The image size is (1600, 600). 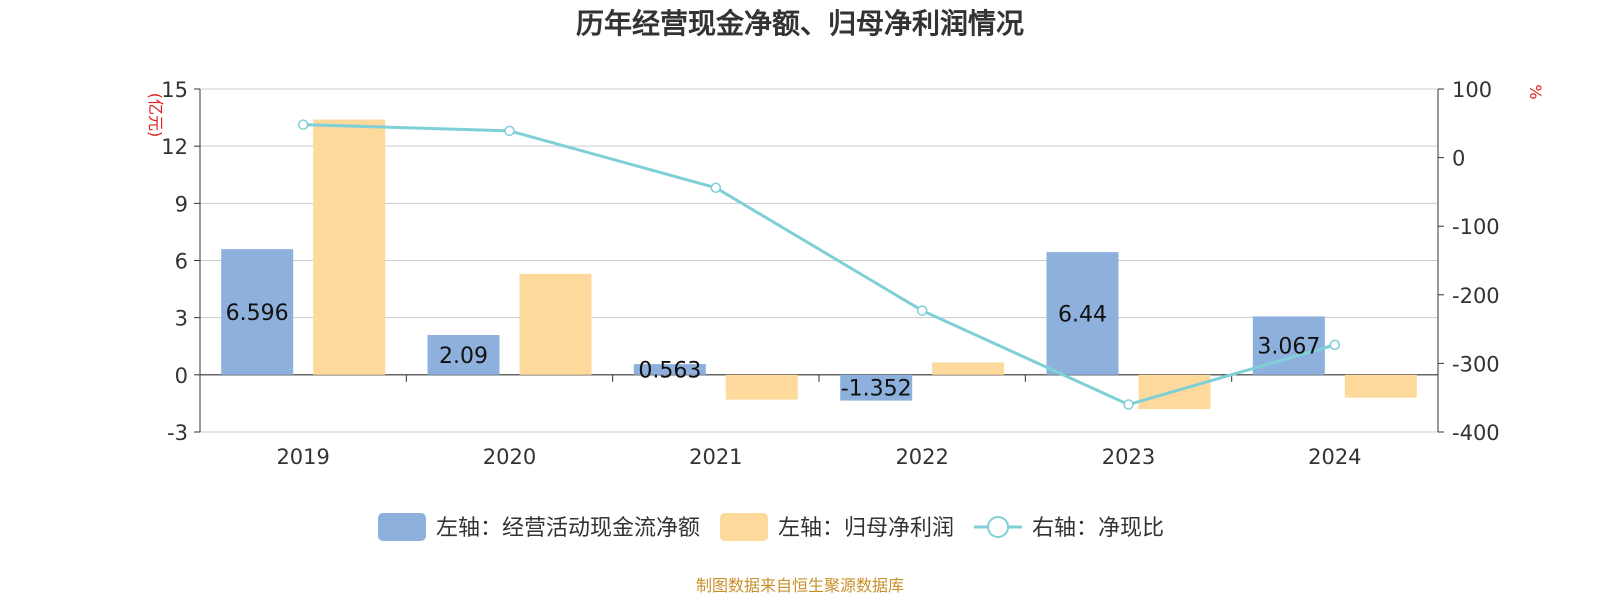 I want to click on legend-swatch-net-profit, so click(x=744, y=527).